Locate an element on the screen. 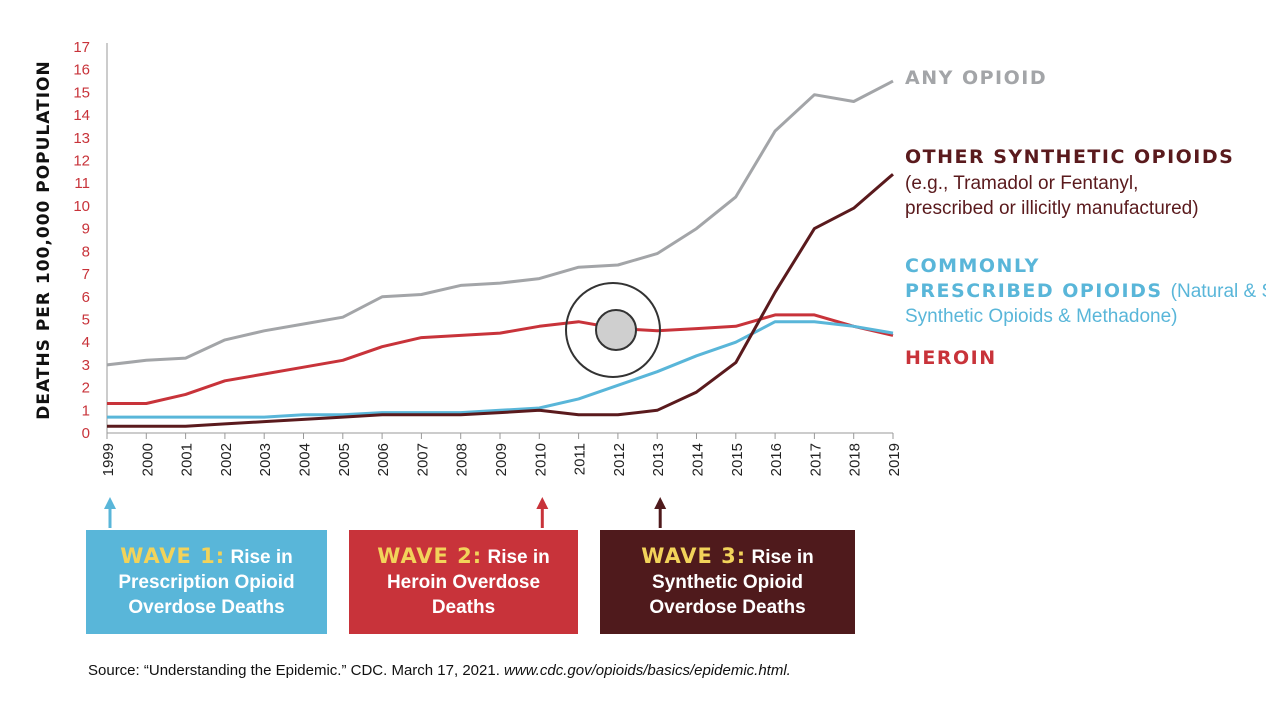  x-tick-label: 2015 is located at coordinates (737, 459).